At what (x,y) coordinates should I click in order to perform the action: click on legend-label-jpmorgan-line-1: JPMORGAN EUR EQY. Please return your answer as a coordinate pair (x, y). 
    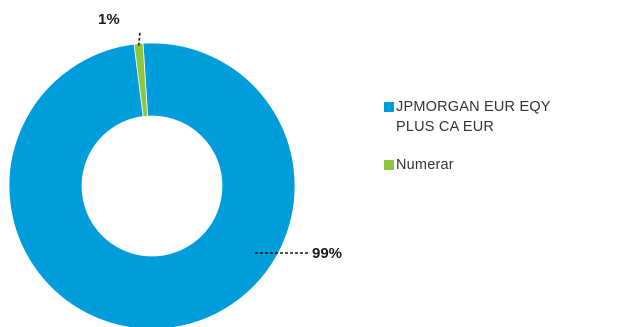
    Looking at the image, I should click on (473, 107).